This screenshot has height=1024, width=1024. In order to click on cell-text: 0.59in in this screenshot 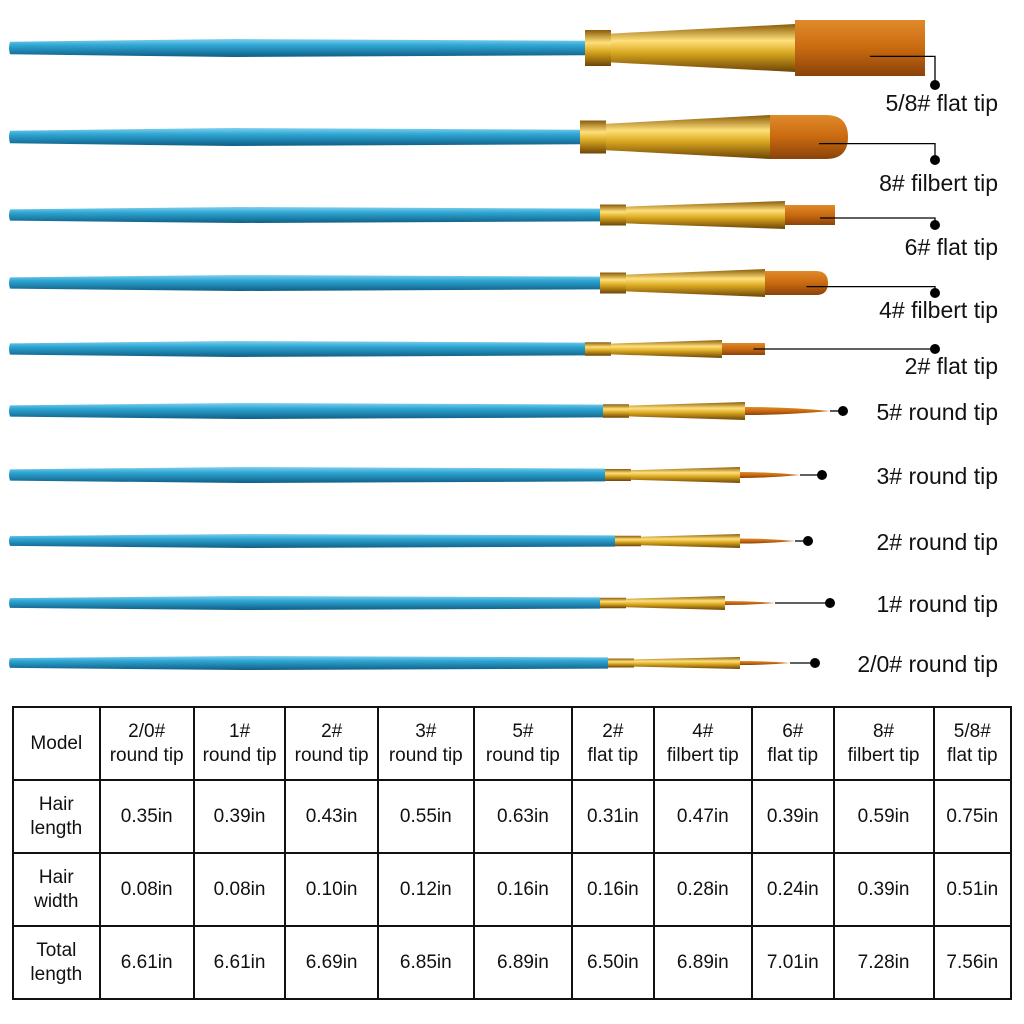, I will do `click(883, 816)`.